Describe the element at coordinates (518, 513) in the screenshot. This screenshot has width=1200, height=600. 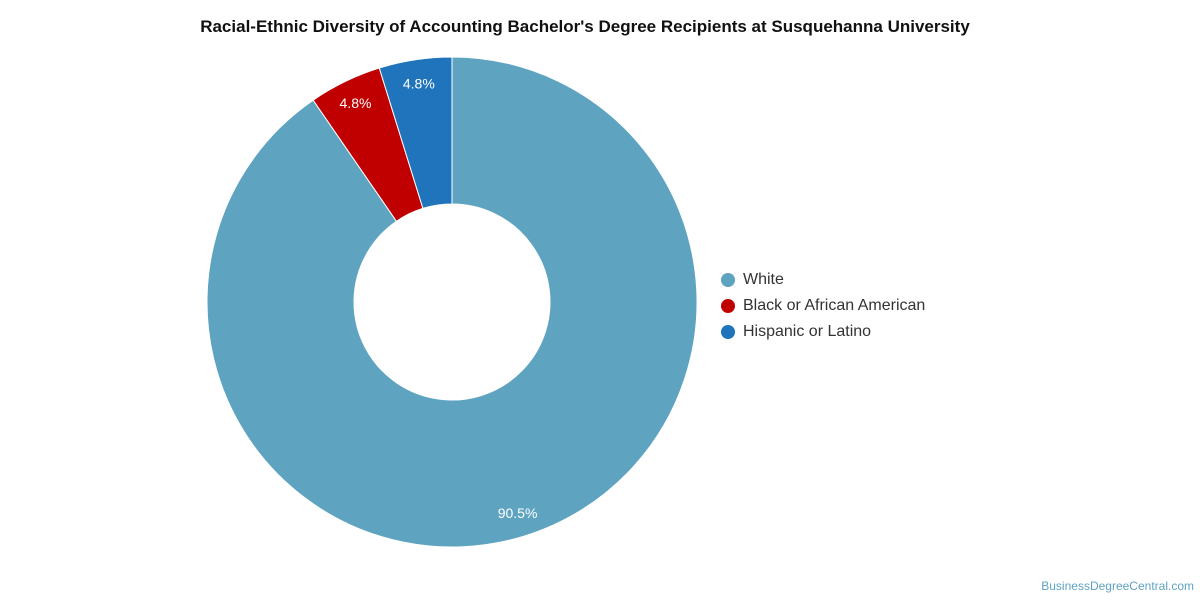
I see `slice-label-white: 90.5%` at that location.